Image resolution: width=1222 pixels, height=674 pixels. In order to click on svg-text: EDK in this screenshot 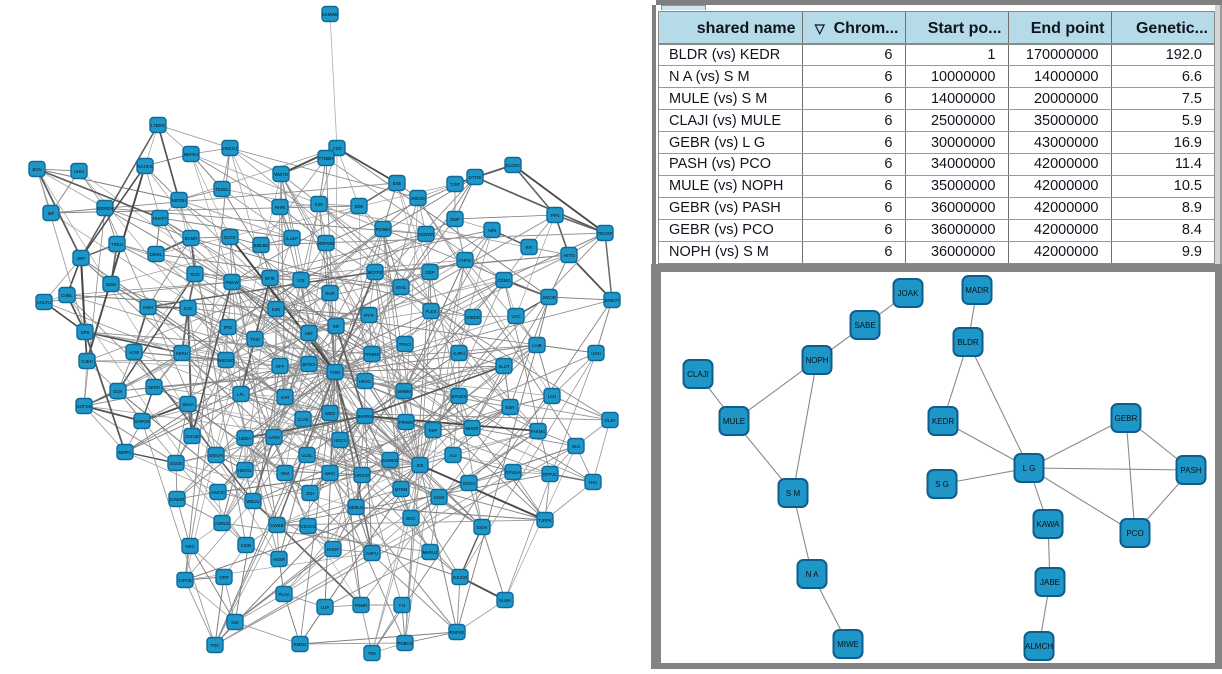, I will do `click(359, 206)`.